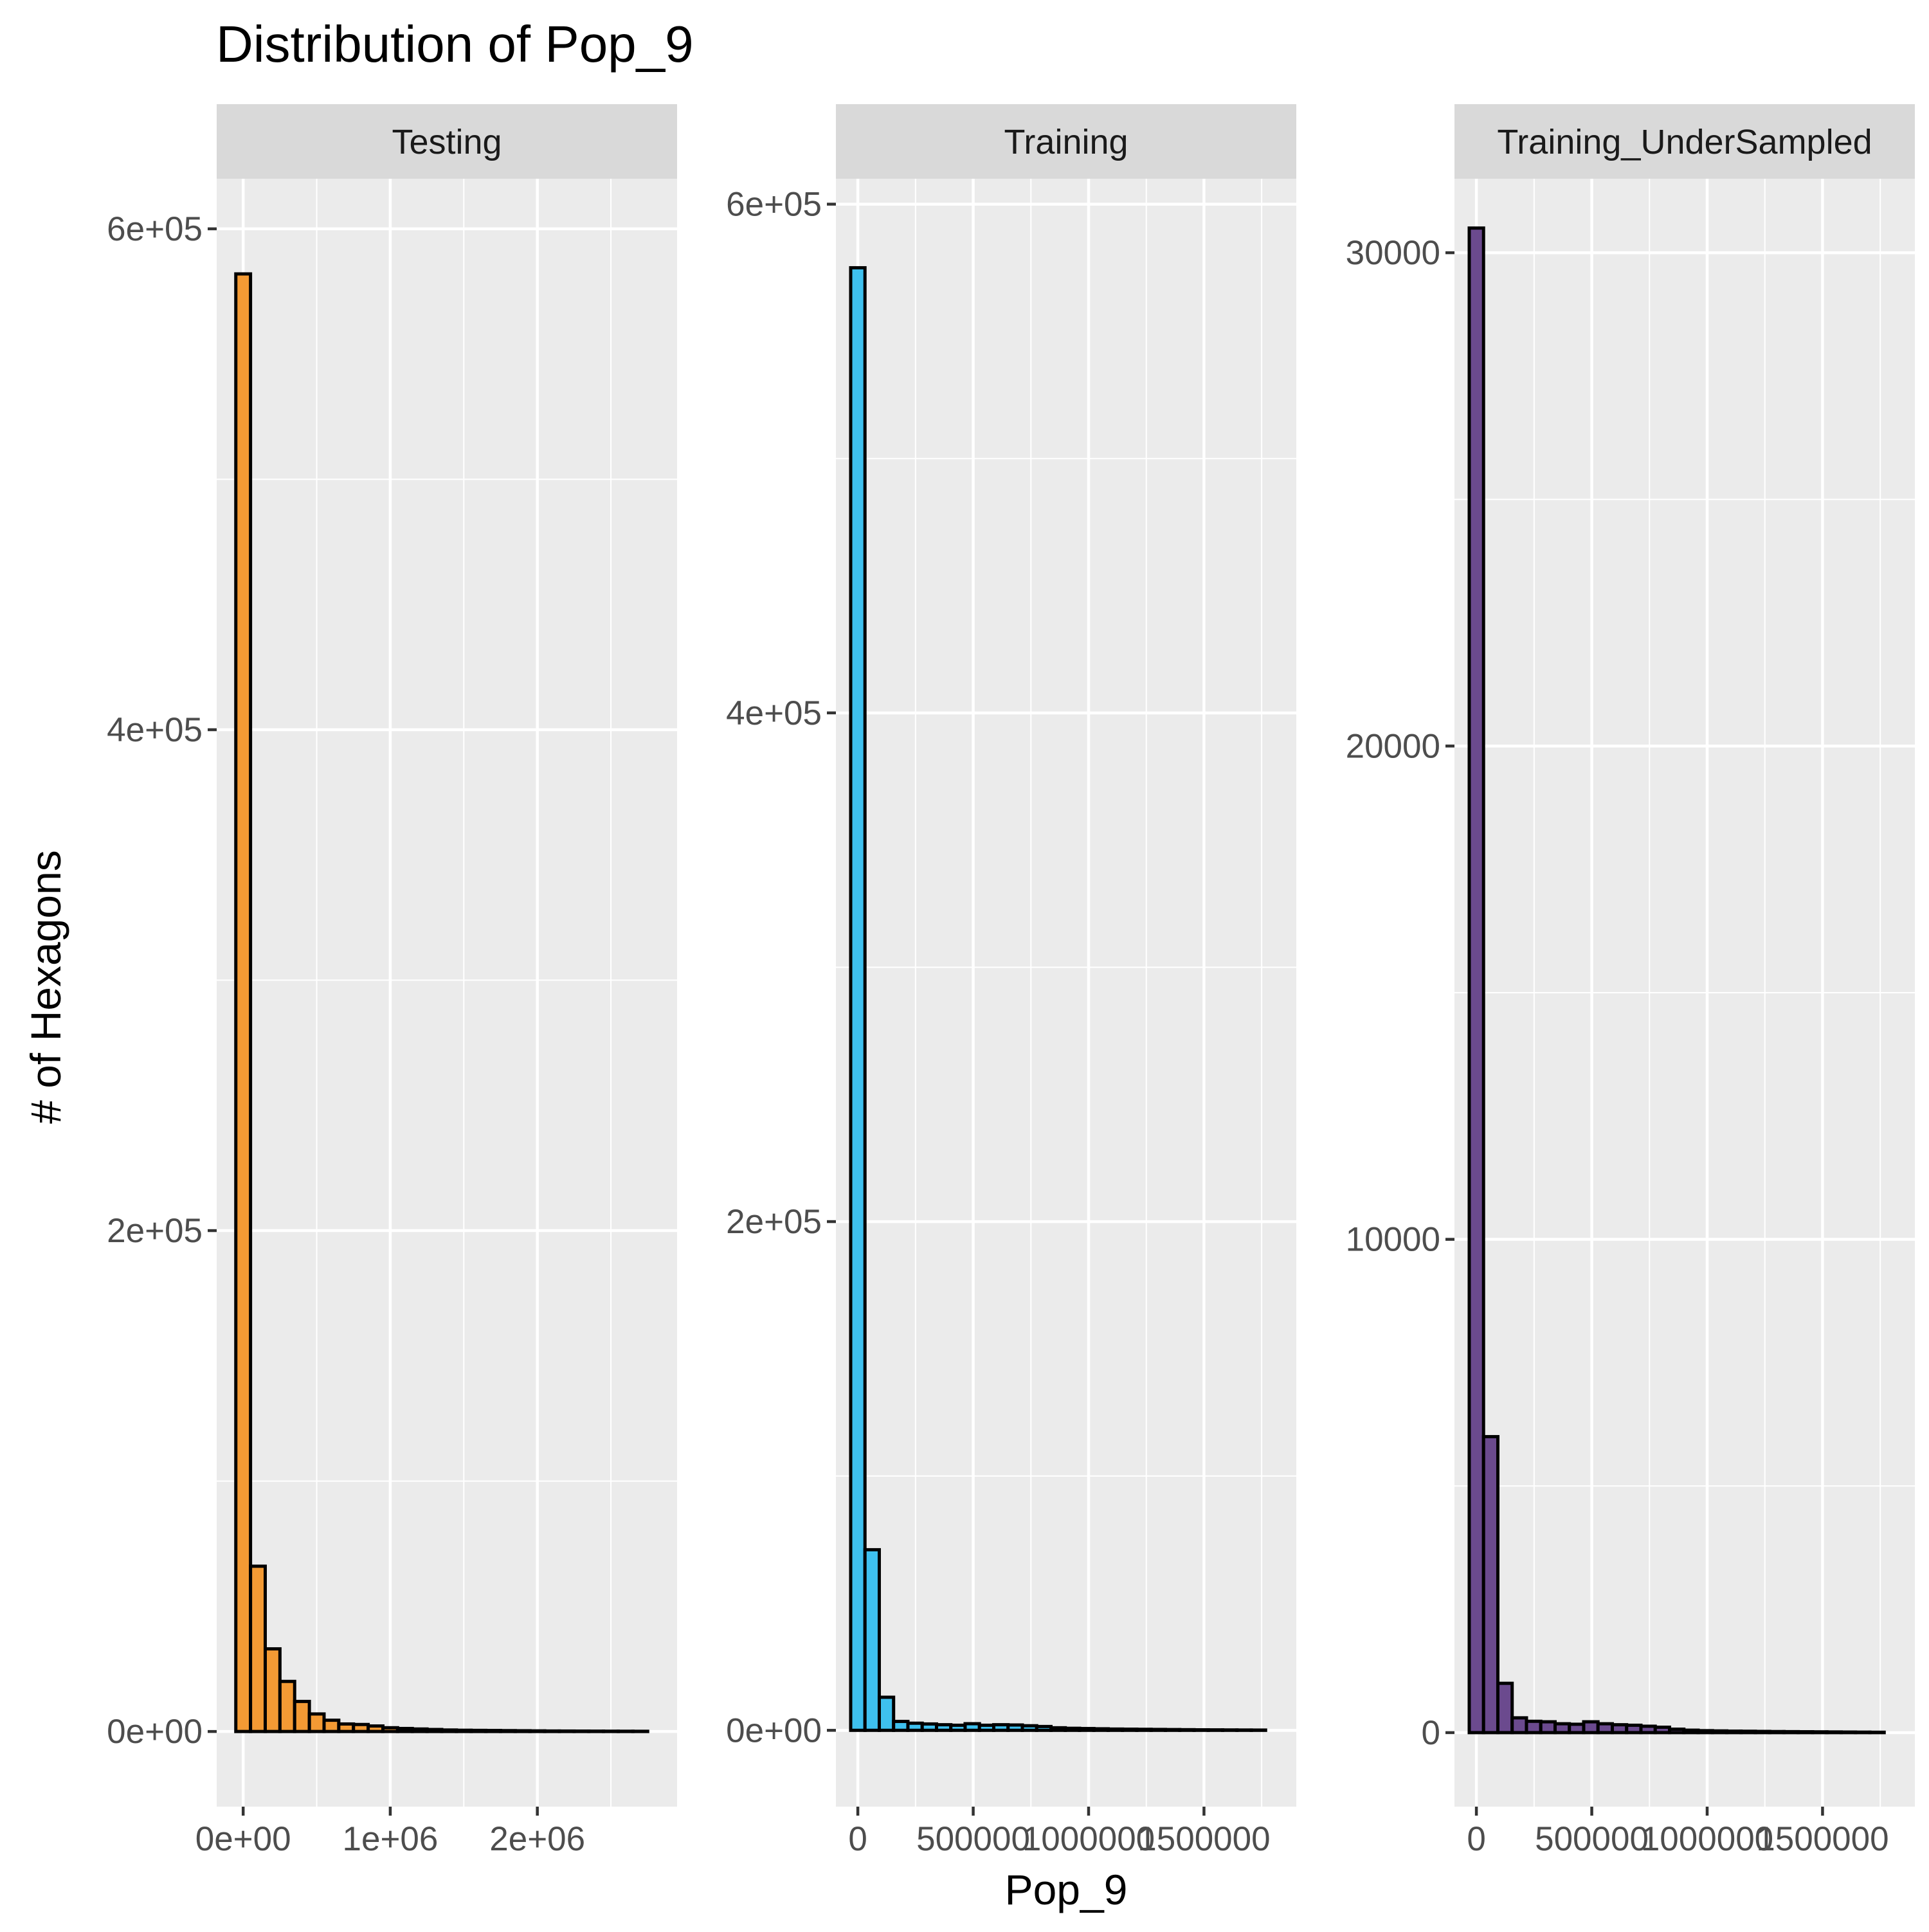 Image resolution: width=1929 pixels, height=1932 pixels. Describe the element at coordinates (243, 1839) in the screenshot. I see `x-tick-label: 0e+00` at that location.